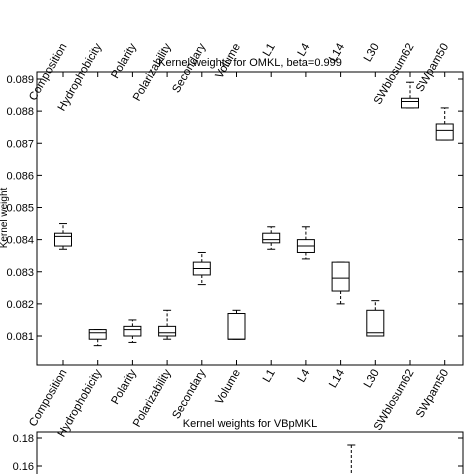  What do you see at coordinates (20, 337) in the screenshot?
I see `y-tick-label: 0.081` at bounding box center [20, 337].